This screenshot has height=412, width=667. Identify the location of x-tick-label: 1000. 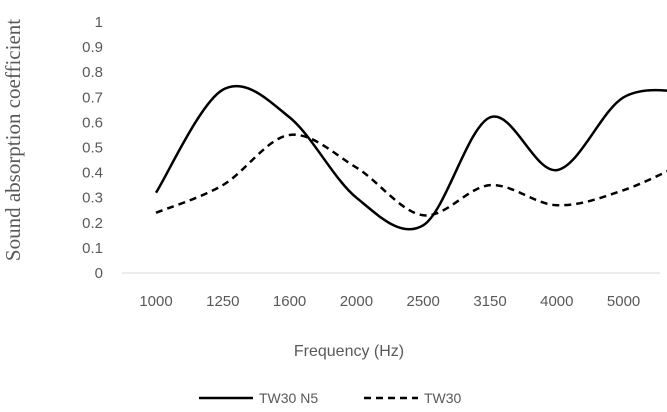
(155, 301).